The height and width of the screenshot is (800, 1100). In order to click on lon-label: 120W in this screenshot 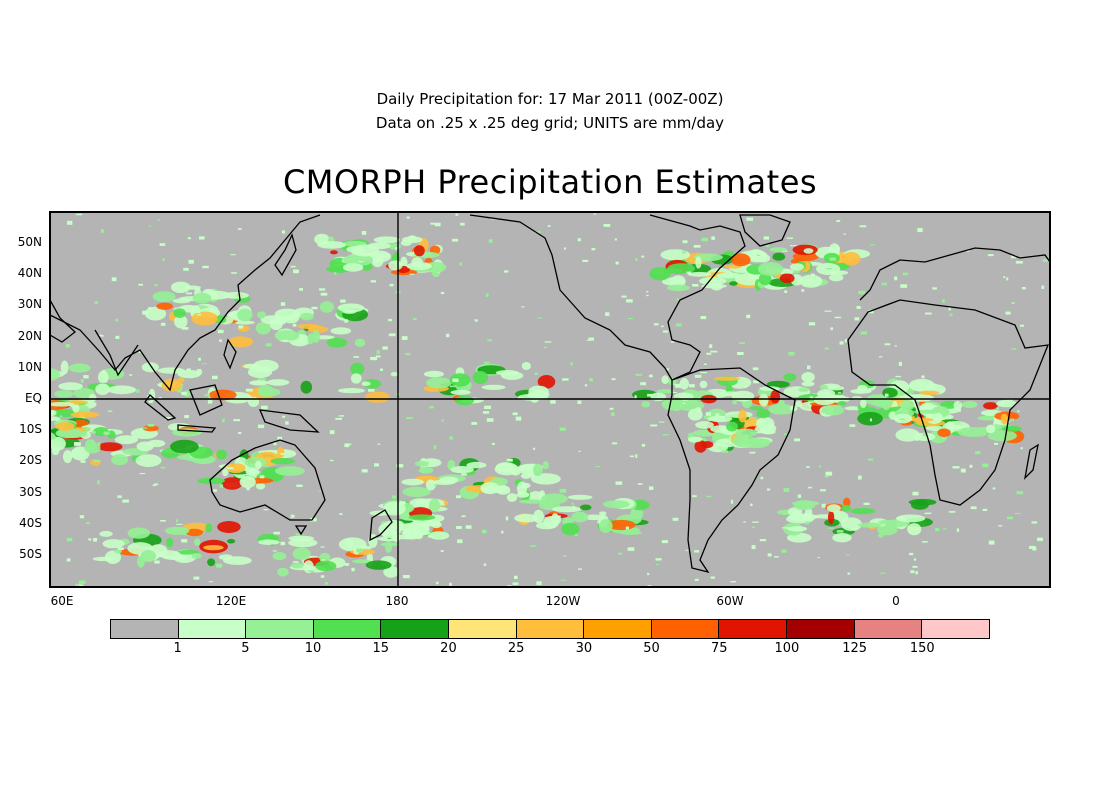, I will do `click(563, 601)`.